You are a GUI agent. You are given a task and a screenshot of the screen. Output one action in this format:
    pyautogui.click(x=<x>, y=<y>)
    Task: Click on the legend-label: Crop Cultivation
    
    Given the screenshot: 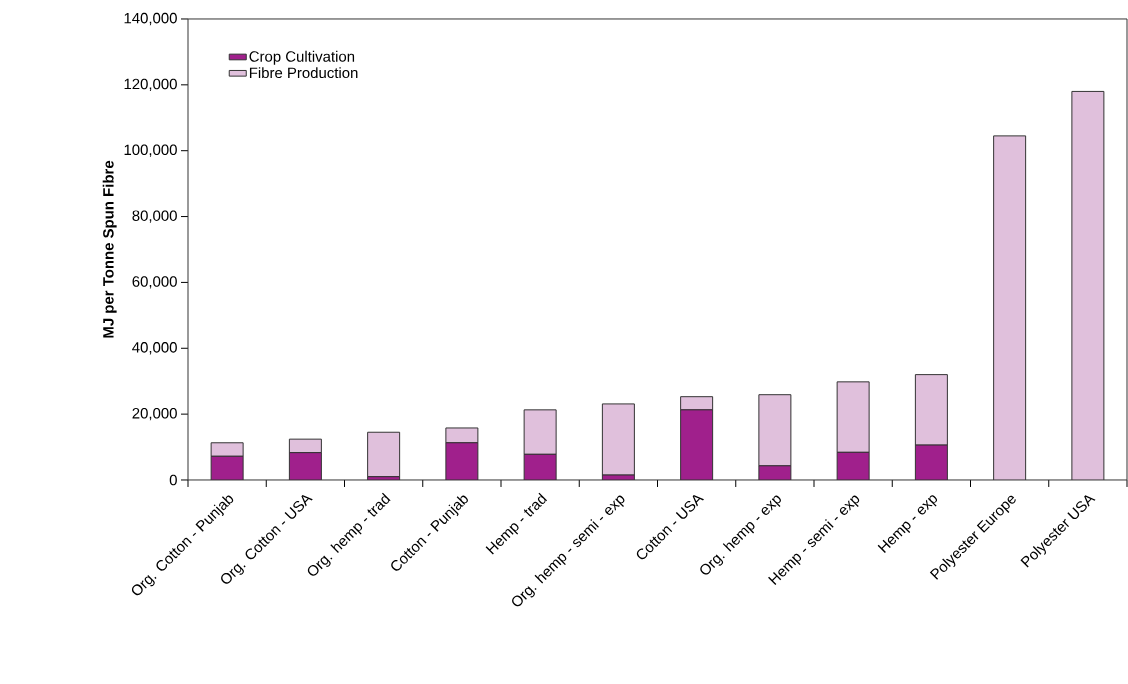 What is the action you would take?
    pyautogui.click(x=302, y=57)
    